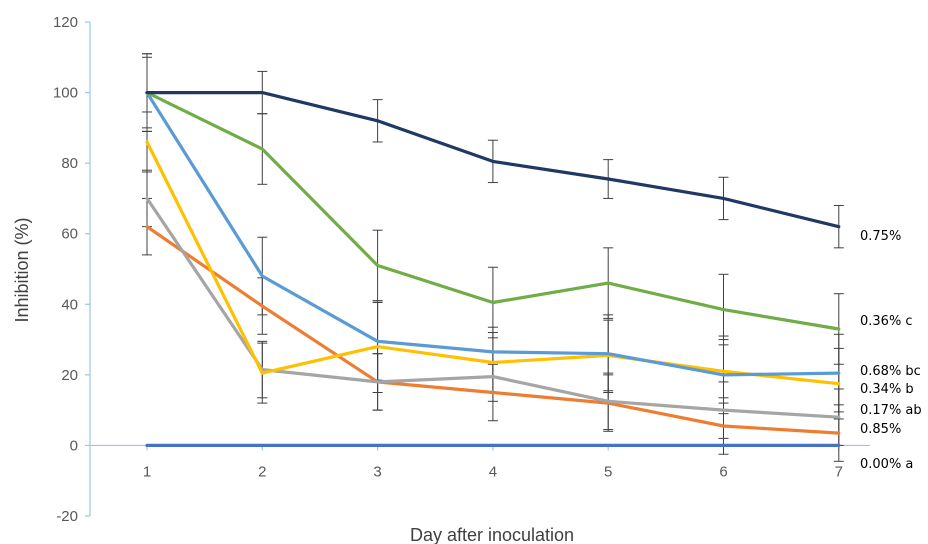 The width and height of the screenshot is (928, 544). Describe the element at coordinates (608, 471) in the screenshot. I see `x-tick-label: 5` at that location.